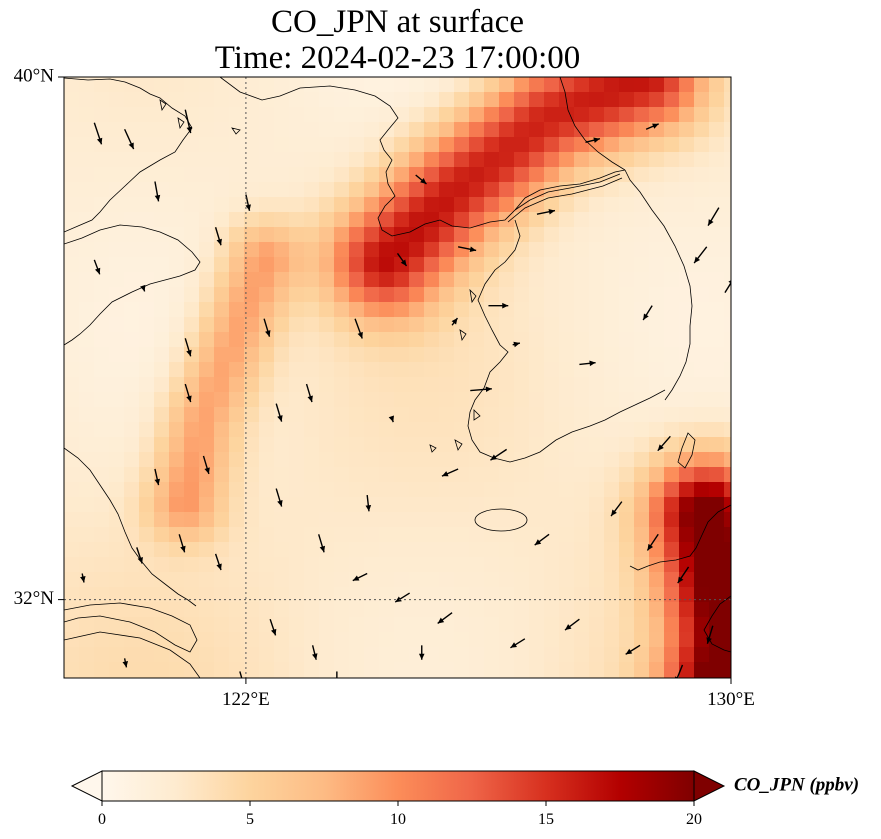  What do you see at coordinates (686, 450) in the screenshot?
I see `tsushima-island` at bounding box center [686, 450].